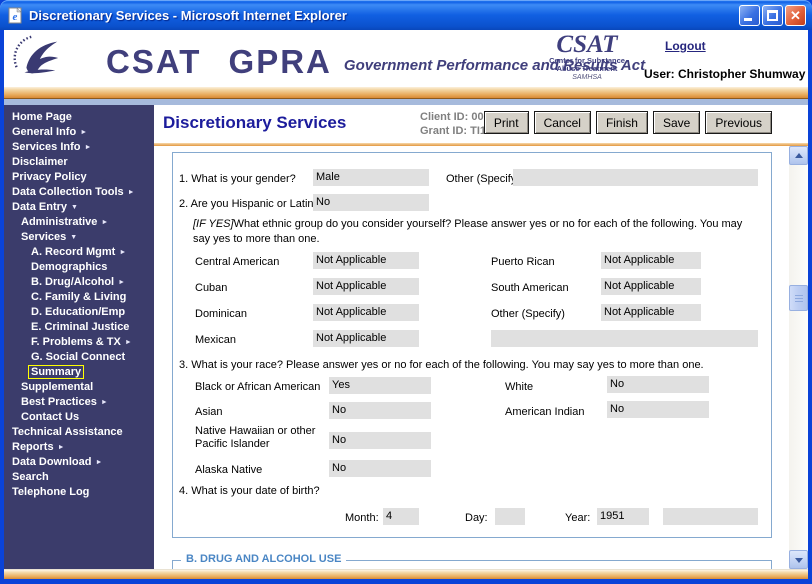 This screenshot has width=812, height=584. I want to click on sidebar-item-e-criminal-justice: E. Criminal Justice, so click(80, 327).